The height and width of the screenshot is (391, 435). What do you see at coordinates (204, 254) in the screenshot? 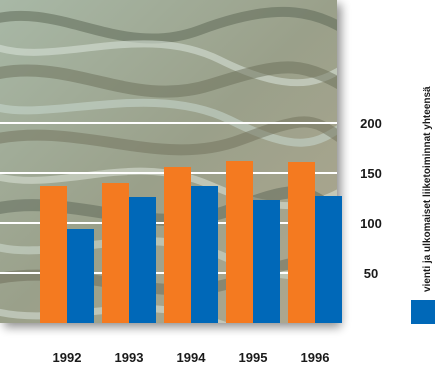
I see `bar-series2-1994` at bounding box center [204, 254].